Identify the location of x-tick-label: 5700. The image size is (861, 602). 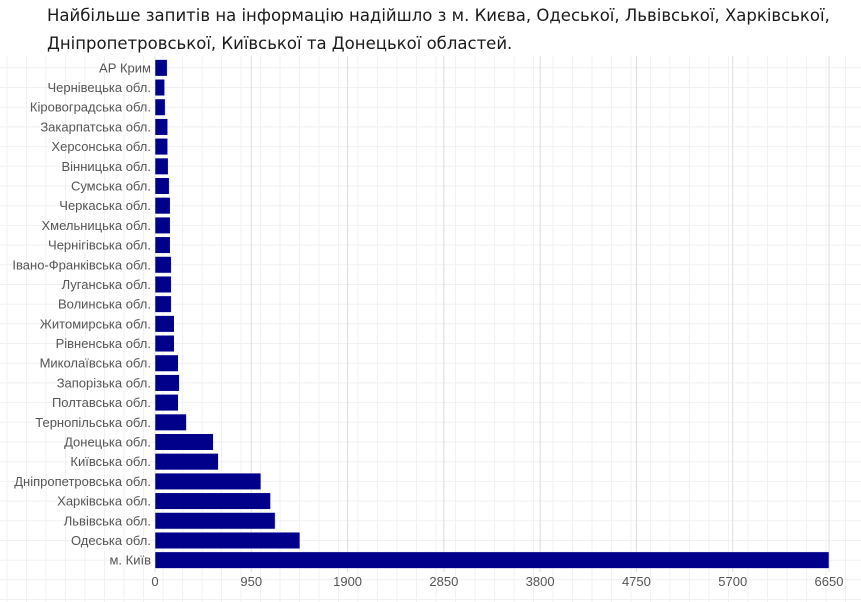
(732, 581).